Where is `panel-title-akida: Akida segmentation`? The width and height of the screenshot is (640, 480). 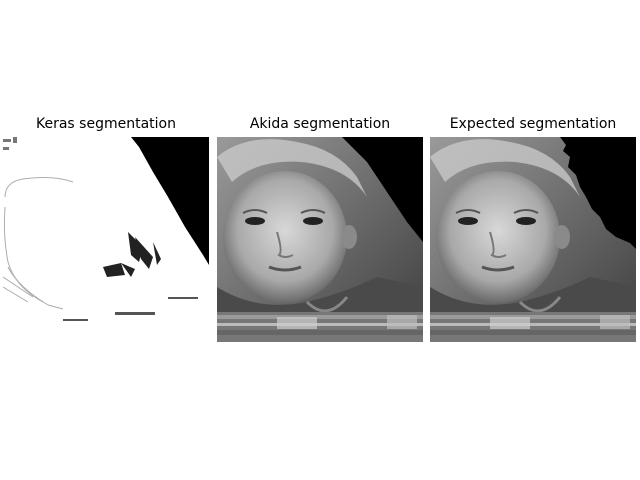
panel-title-akida: Akida segmentation is located at coordinates (320, 124).